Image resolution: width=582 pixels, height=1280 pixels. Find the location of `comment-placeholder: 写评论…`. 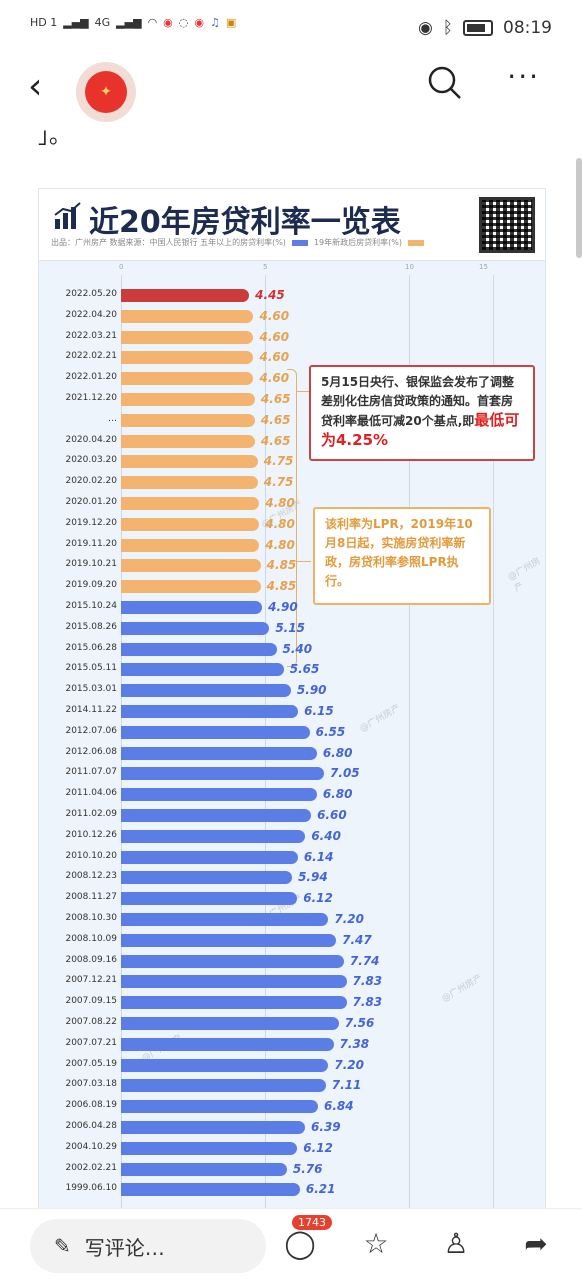

comment-placeholder: 写评论… is located at coordinates (124, 1247).